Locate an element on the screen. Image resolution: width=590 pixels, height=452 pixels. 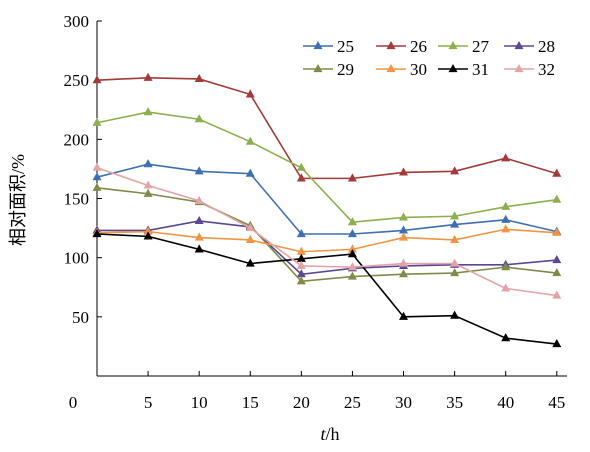
legend-label: 32 is located at coordinates (546, 69).